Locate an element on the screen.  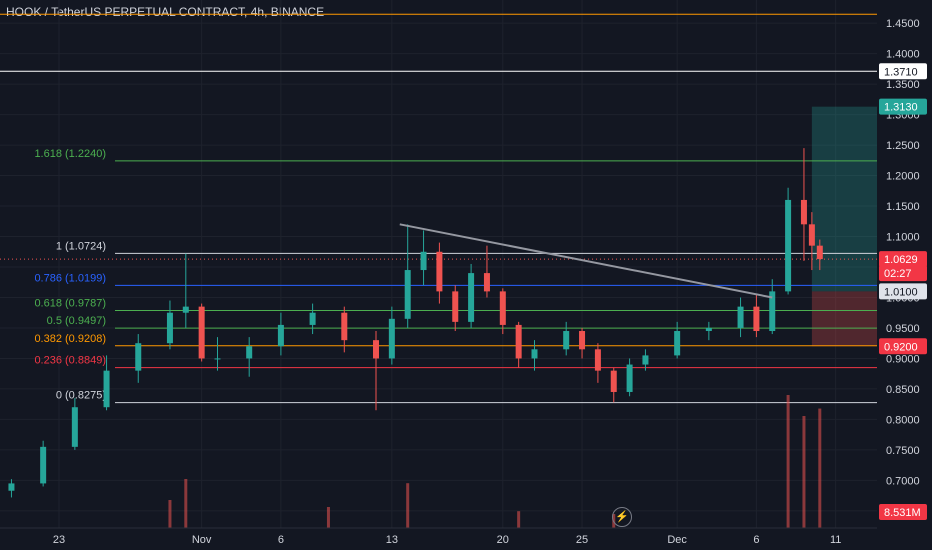
trendline-segment is located at coordinates (586, 261).